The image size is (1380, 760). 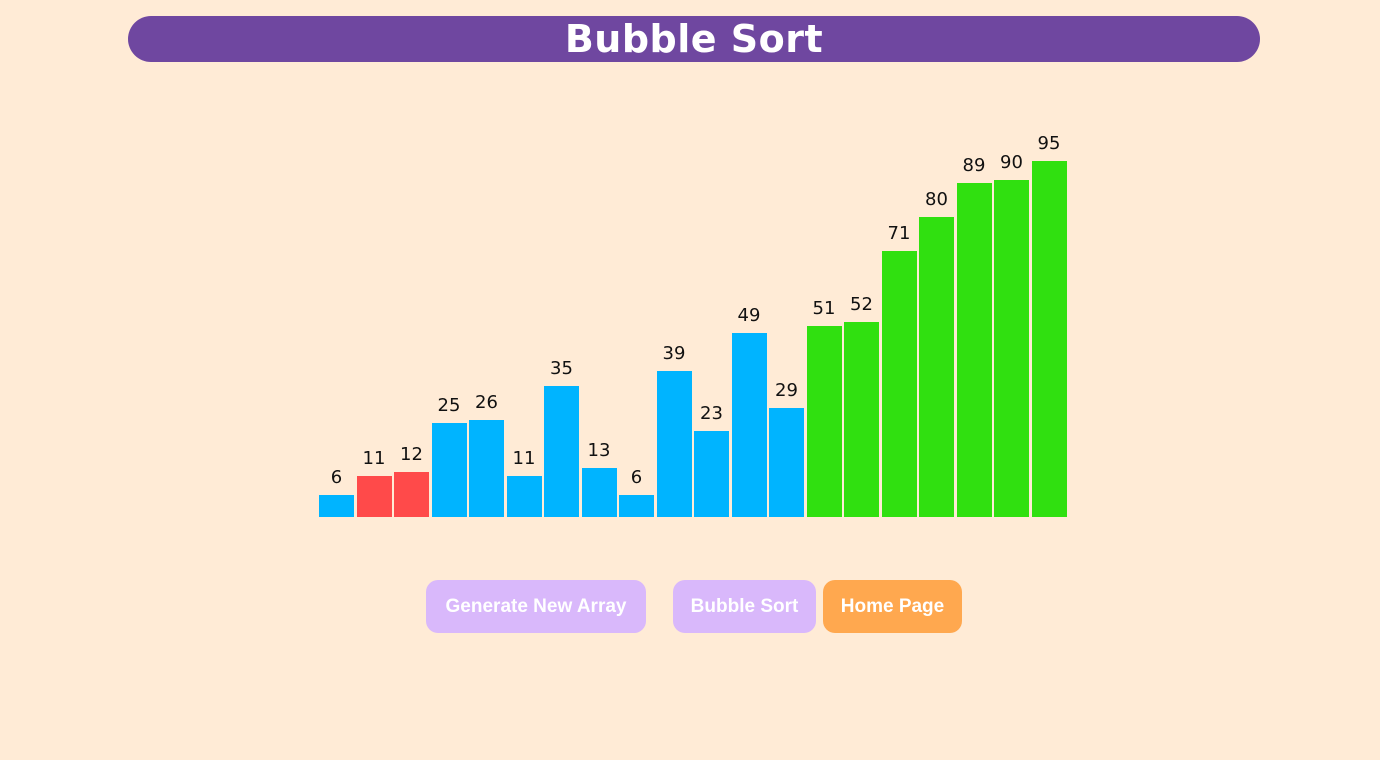 I want to click on bubble-sort-button: Bubble Sort, so click(x=744, y=606).